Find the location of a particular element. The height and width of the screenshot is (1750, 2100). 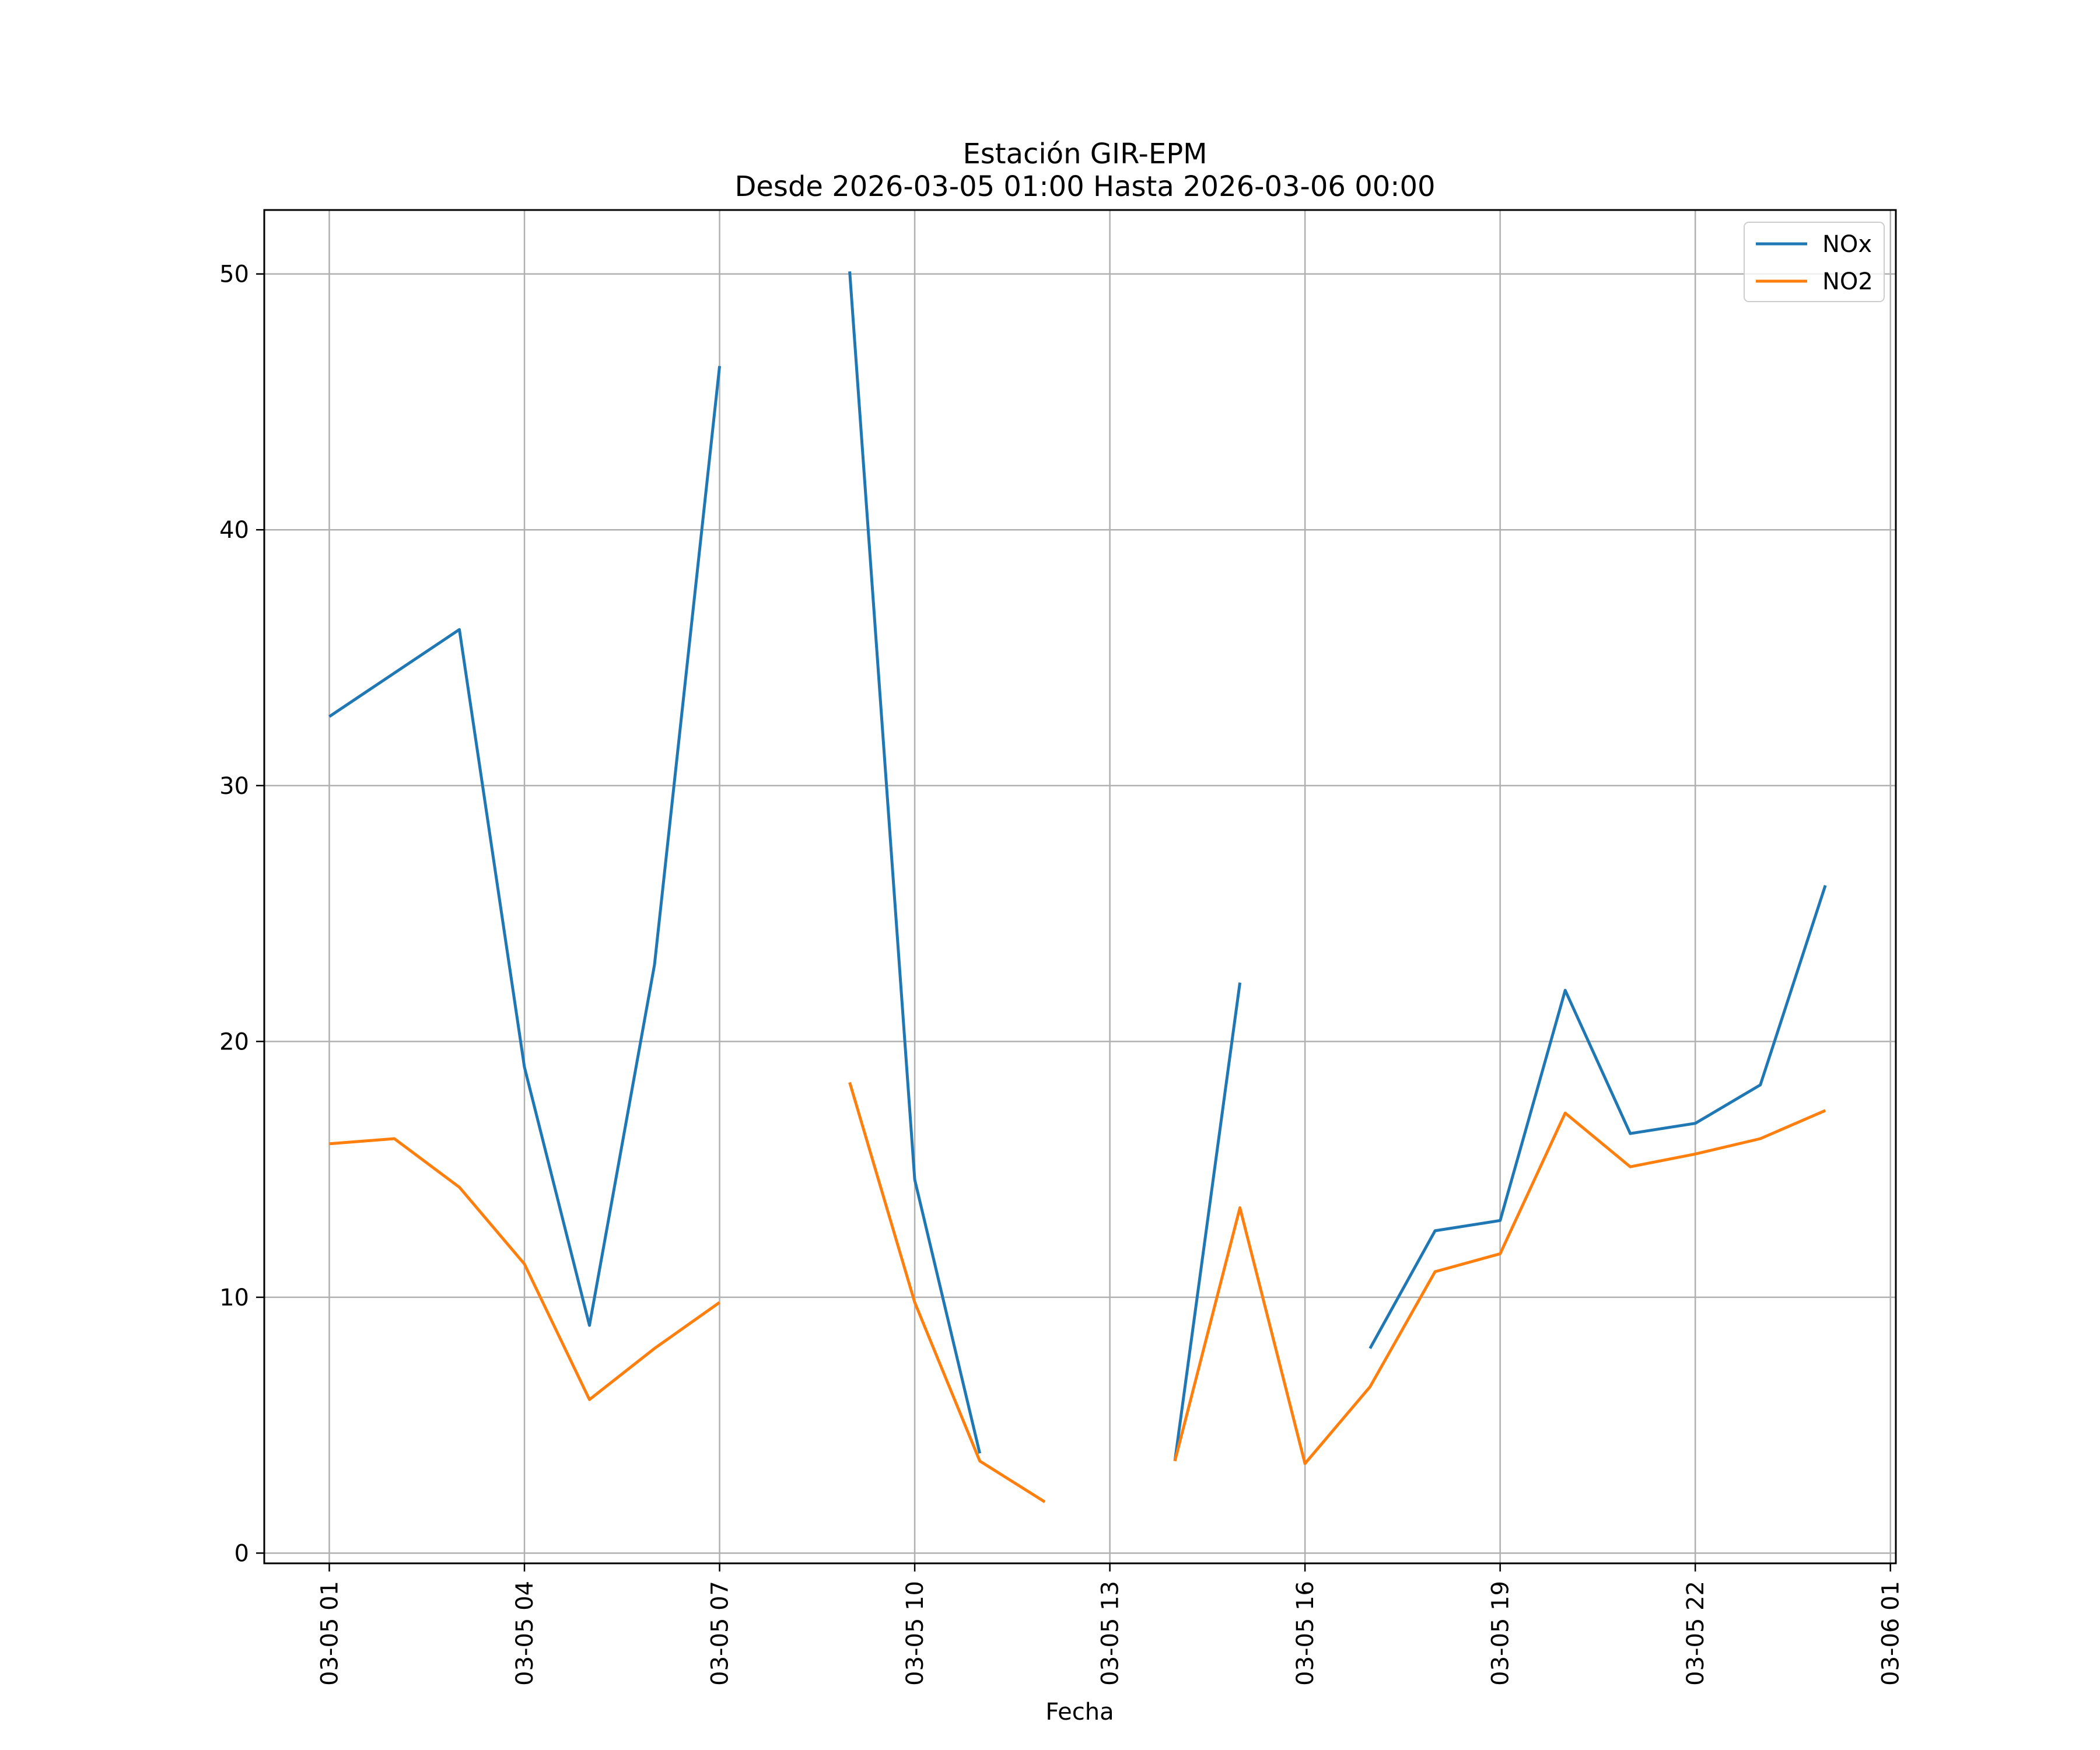

x-tick-label: 03-05 01 is located at coordinates (330, 1633).